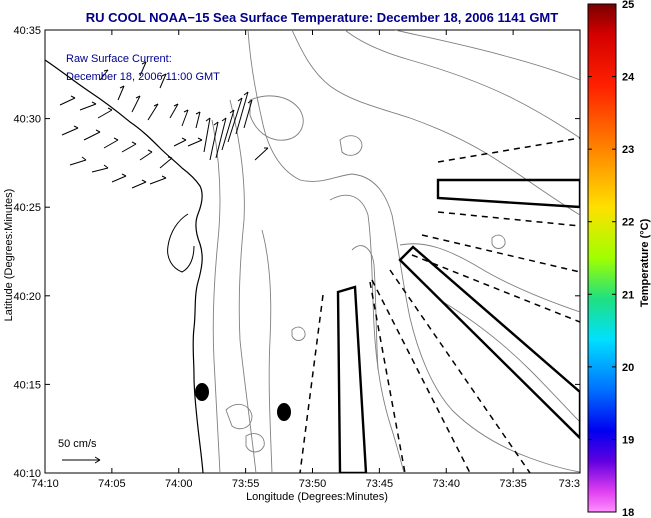 This screenshot has height=518, width=651. I want to click on colorbar-tick-label: 18, so click(628, 512).